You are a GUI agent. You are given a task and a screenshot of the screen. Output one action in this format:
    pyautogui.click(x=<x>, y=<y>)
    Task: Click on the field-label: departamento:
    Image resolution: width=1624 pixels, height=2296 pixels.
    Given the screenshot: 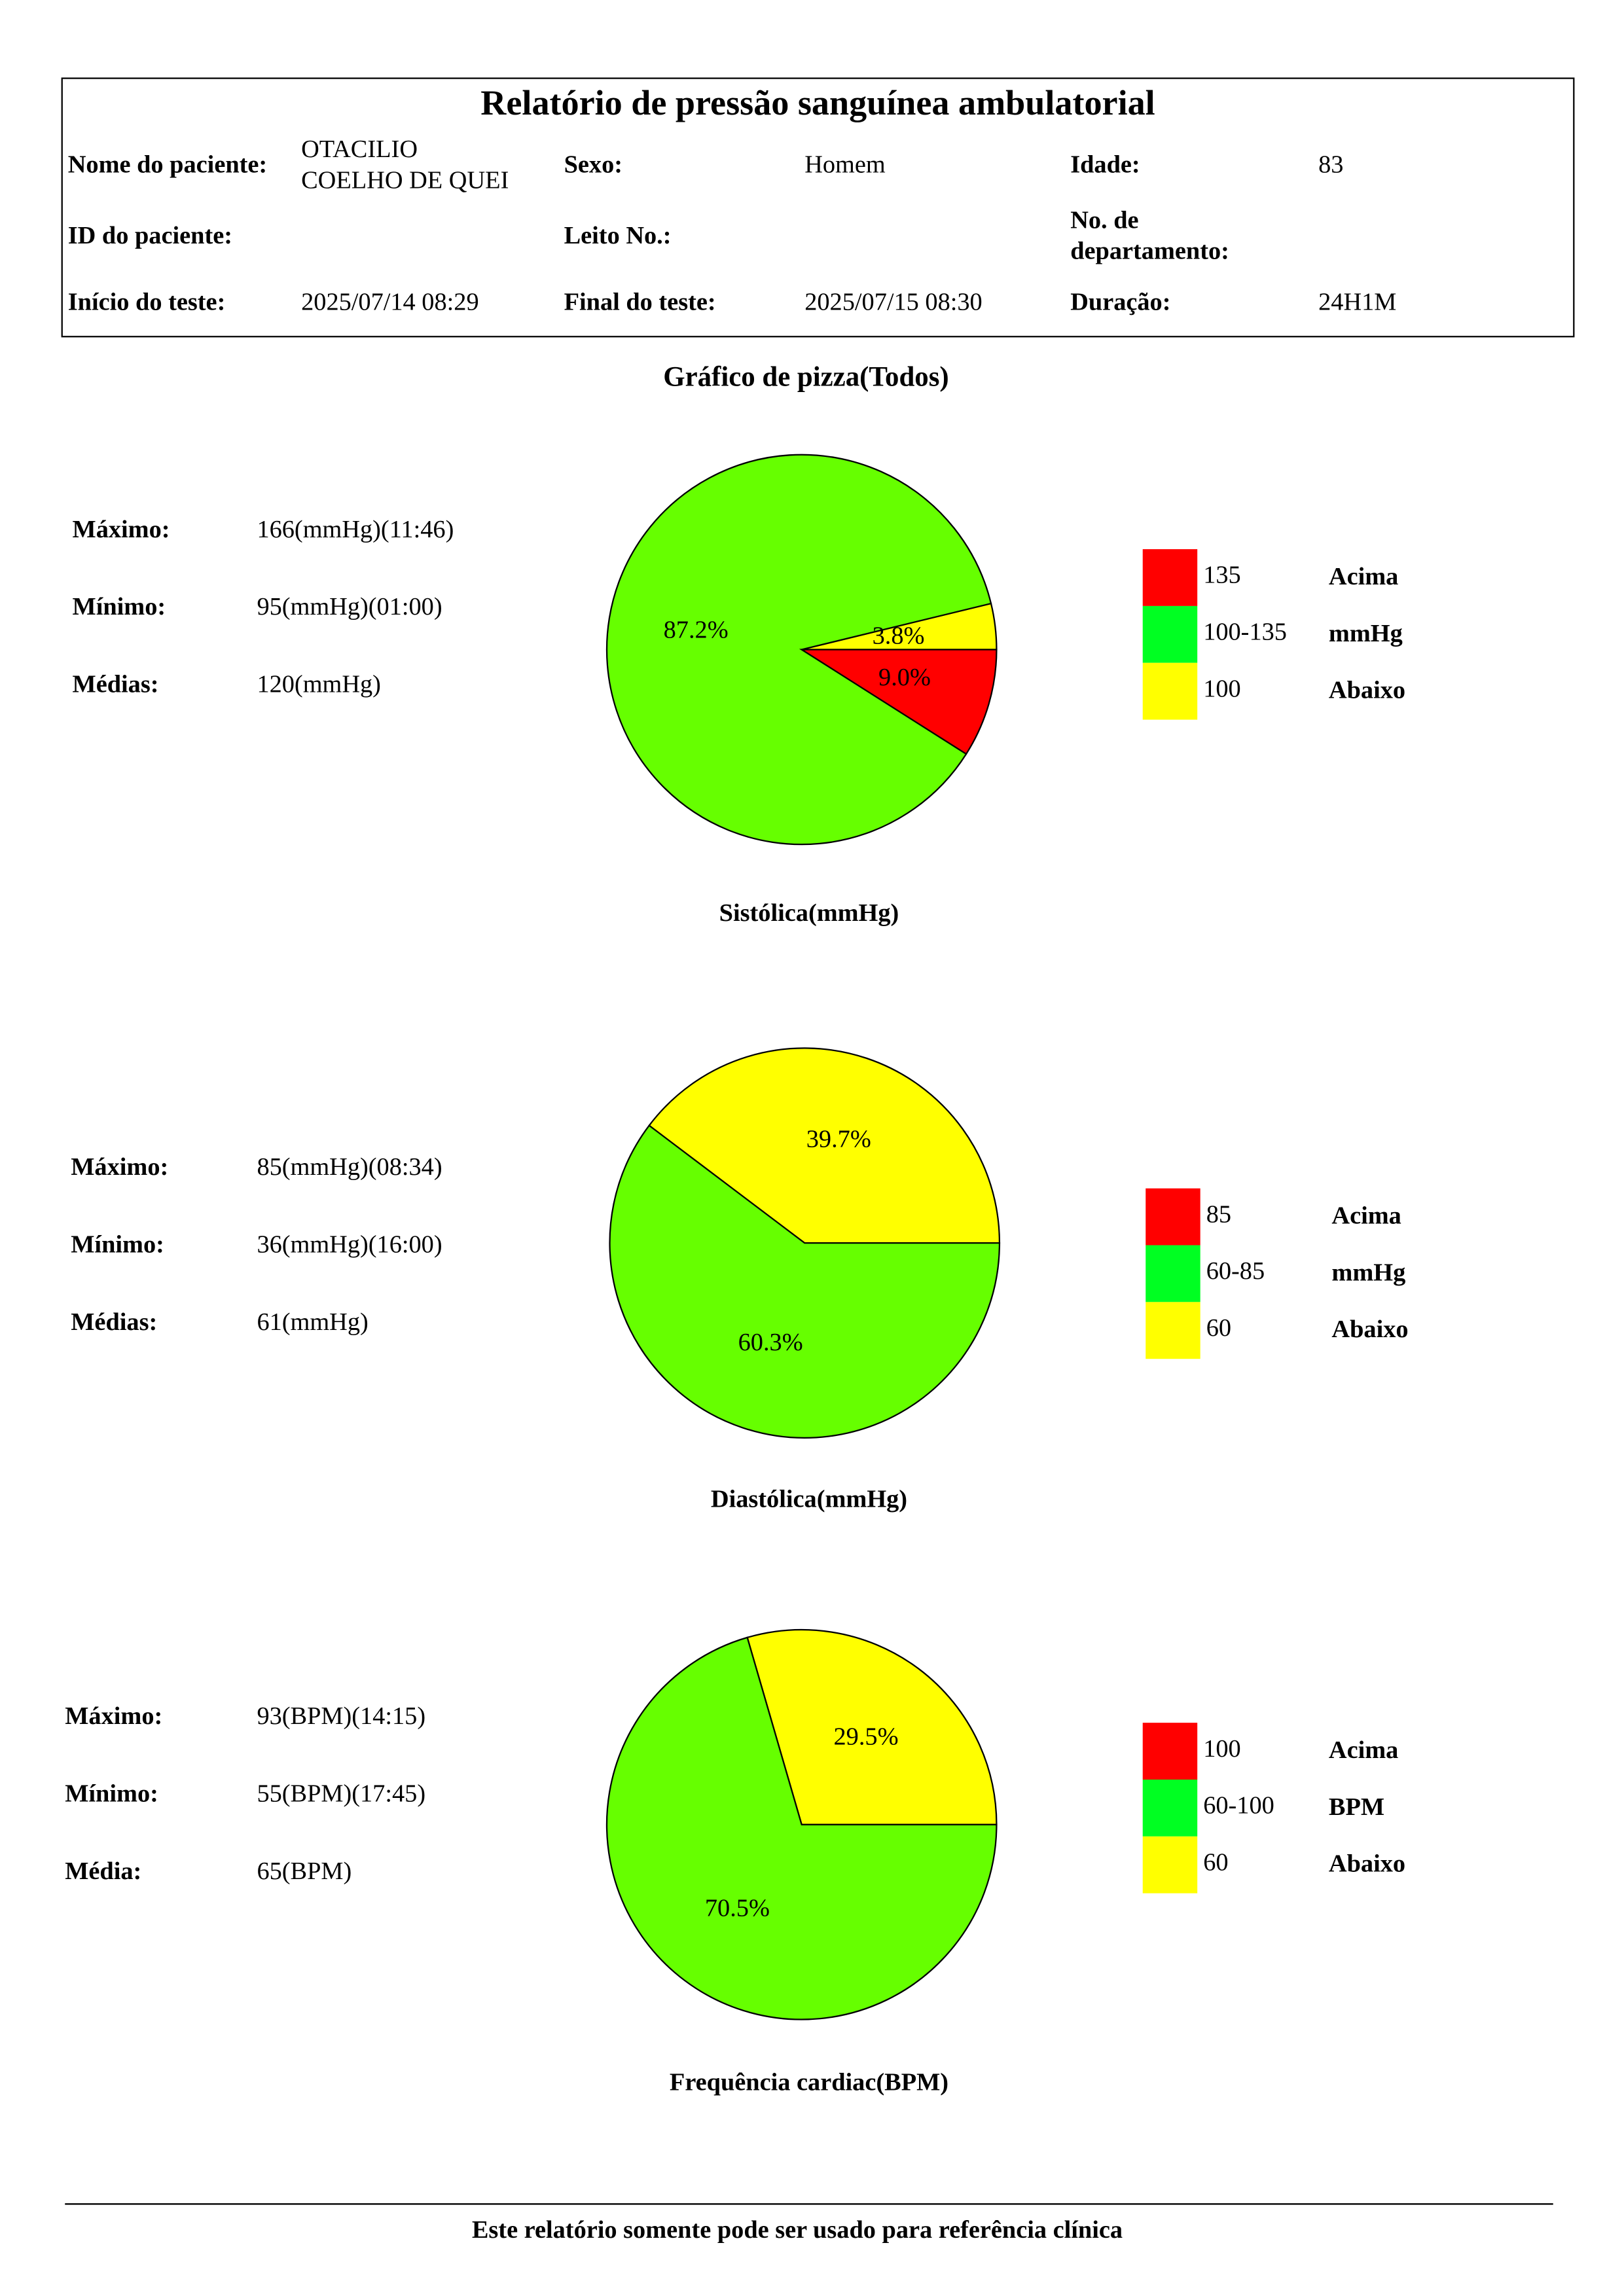 What is the action you would take?
    pyautogui.click(x=1149, y=251)
    